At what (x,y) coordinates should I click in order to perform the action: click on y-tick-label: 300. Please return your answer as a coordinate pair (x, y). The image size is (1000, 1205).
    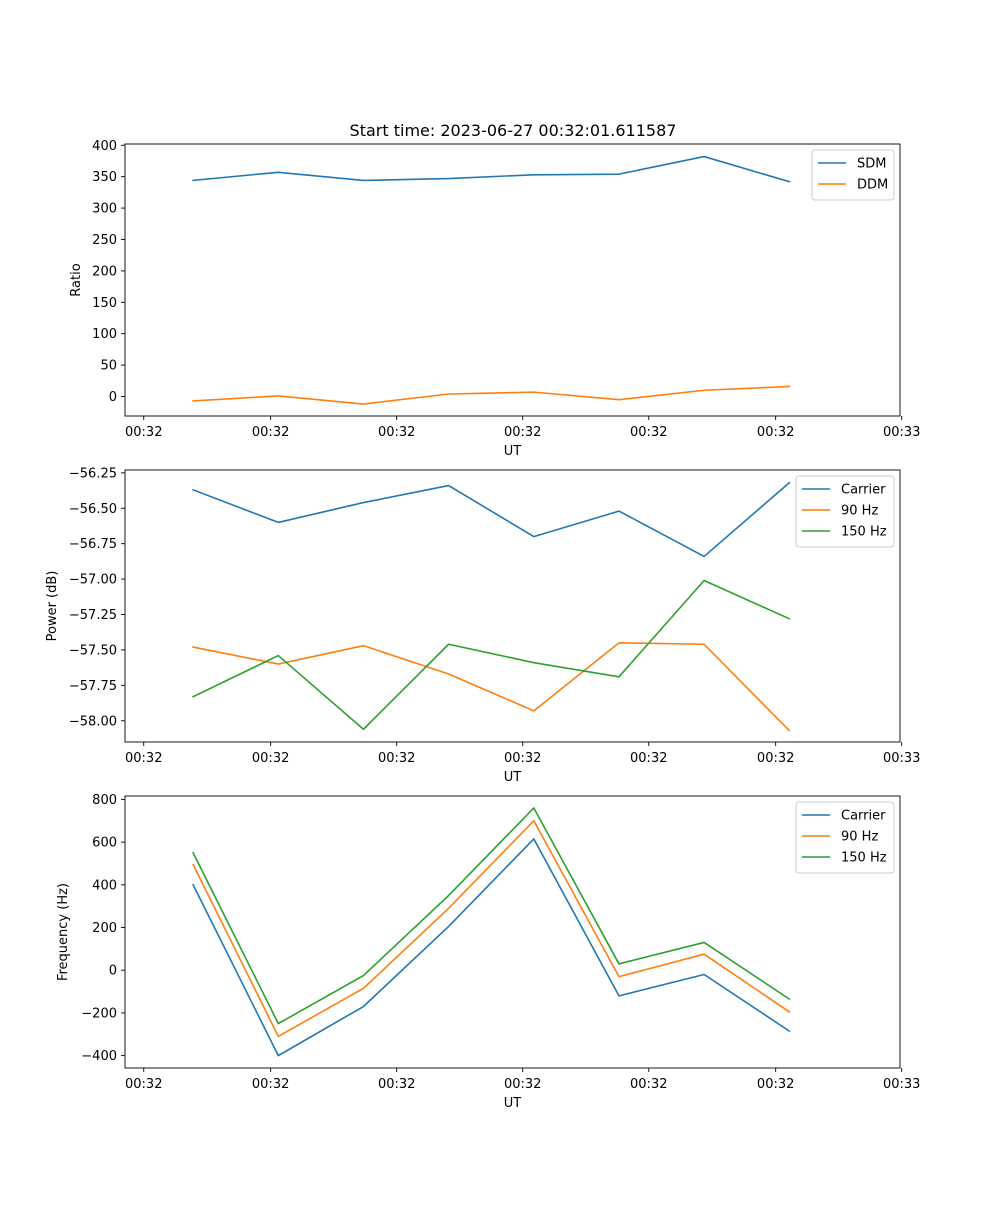
    Looking at the image, I should click on (104, 209).